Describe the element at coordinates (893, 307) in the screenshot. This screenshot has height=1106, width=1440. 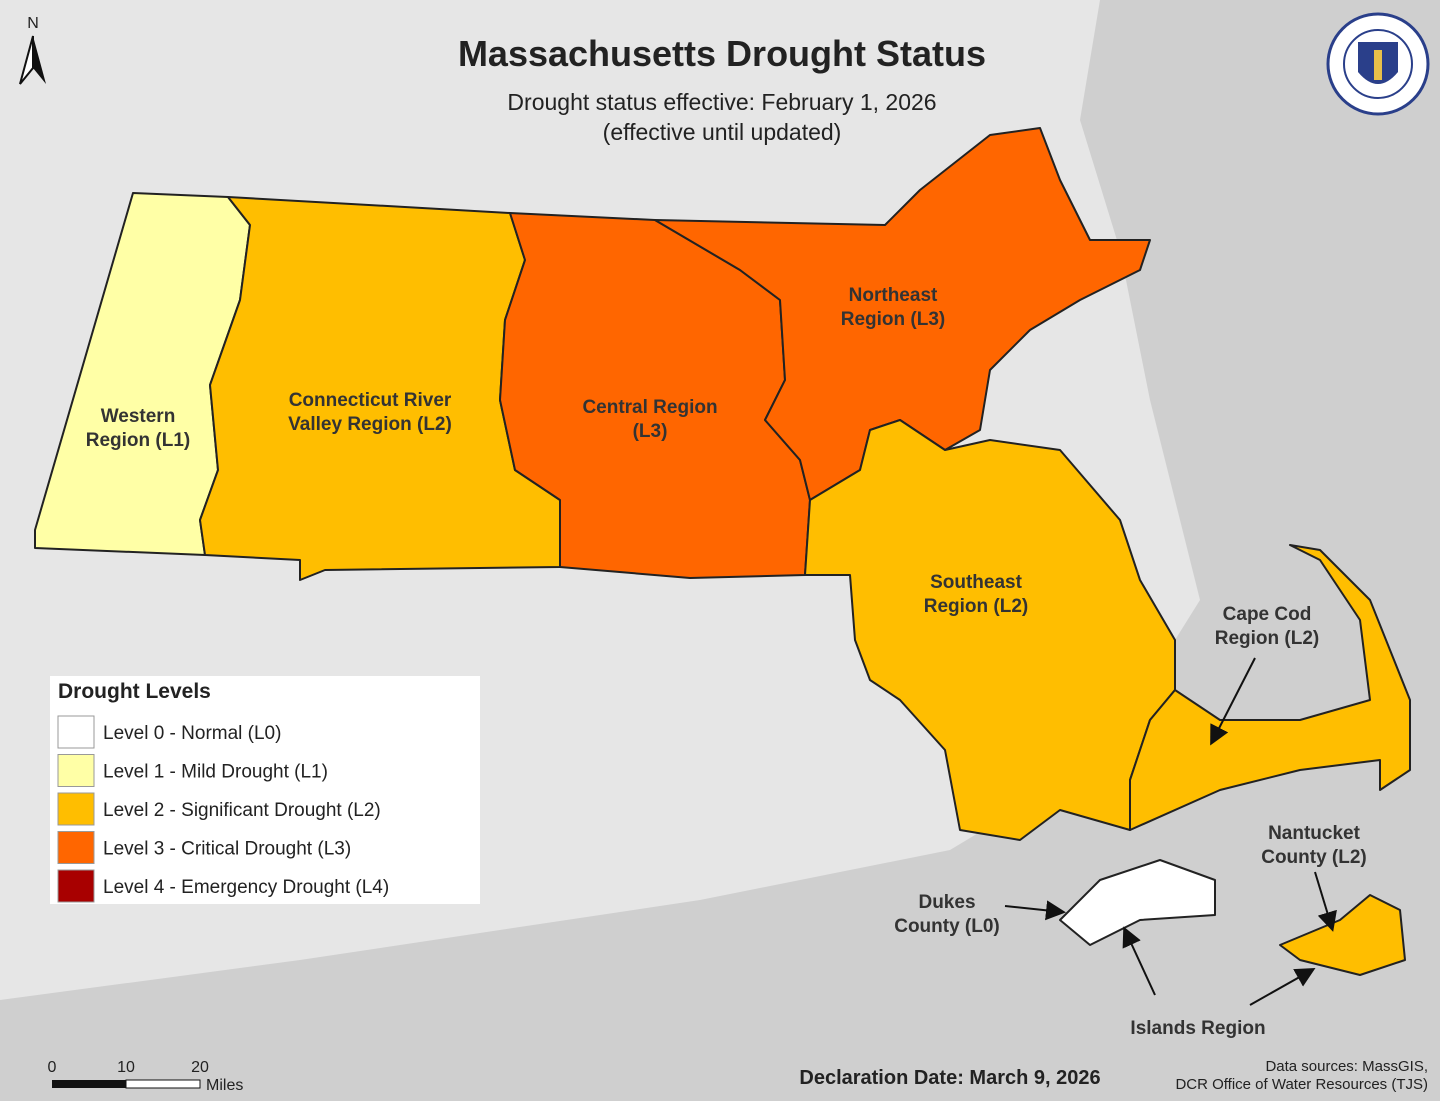
I see `region-label: Northeast Region (L3)` at that location.